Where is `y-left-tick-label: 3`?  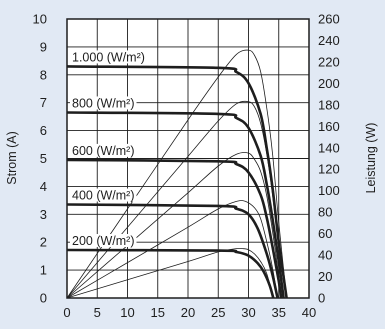
y-left-tick-label: 3 is located at coordinates (43, 214).